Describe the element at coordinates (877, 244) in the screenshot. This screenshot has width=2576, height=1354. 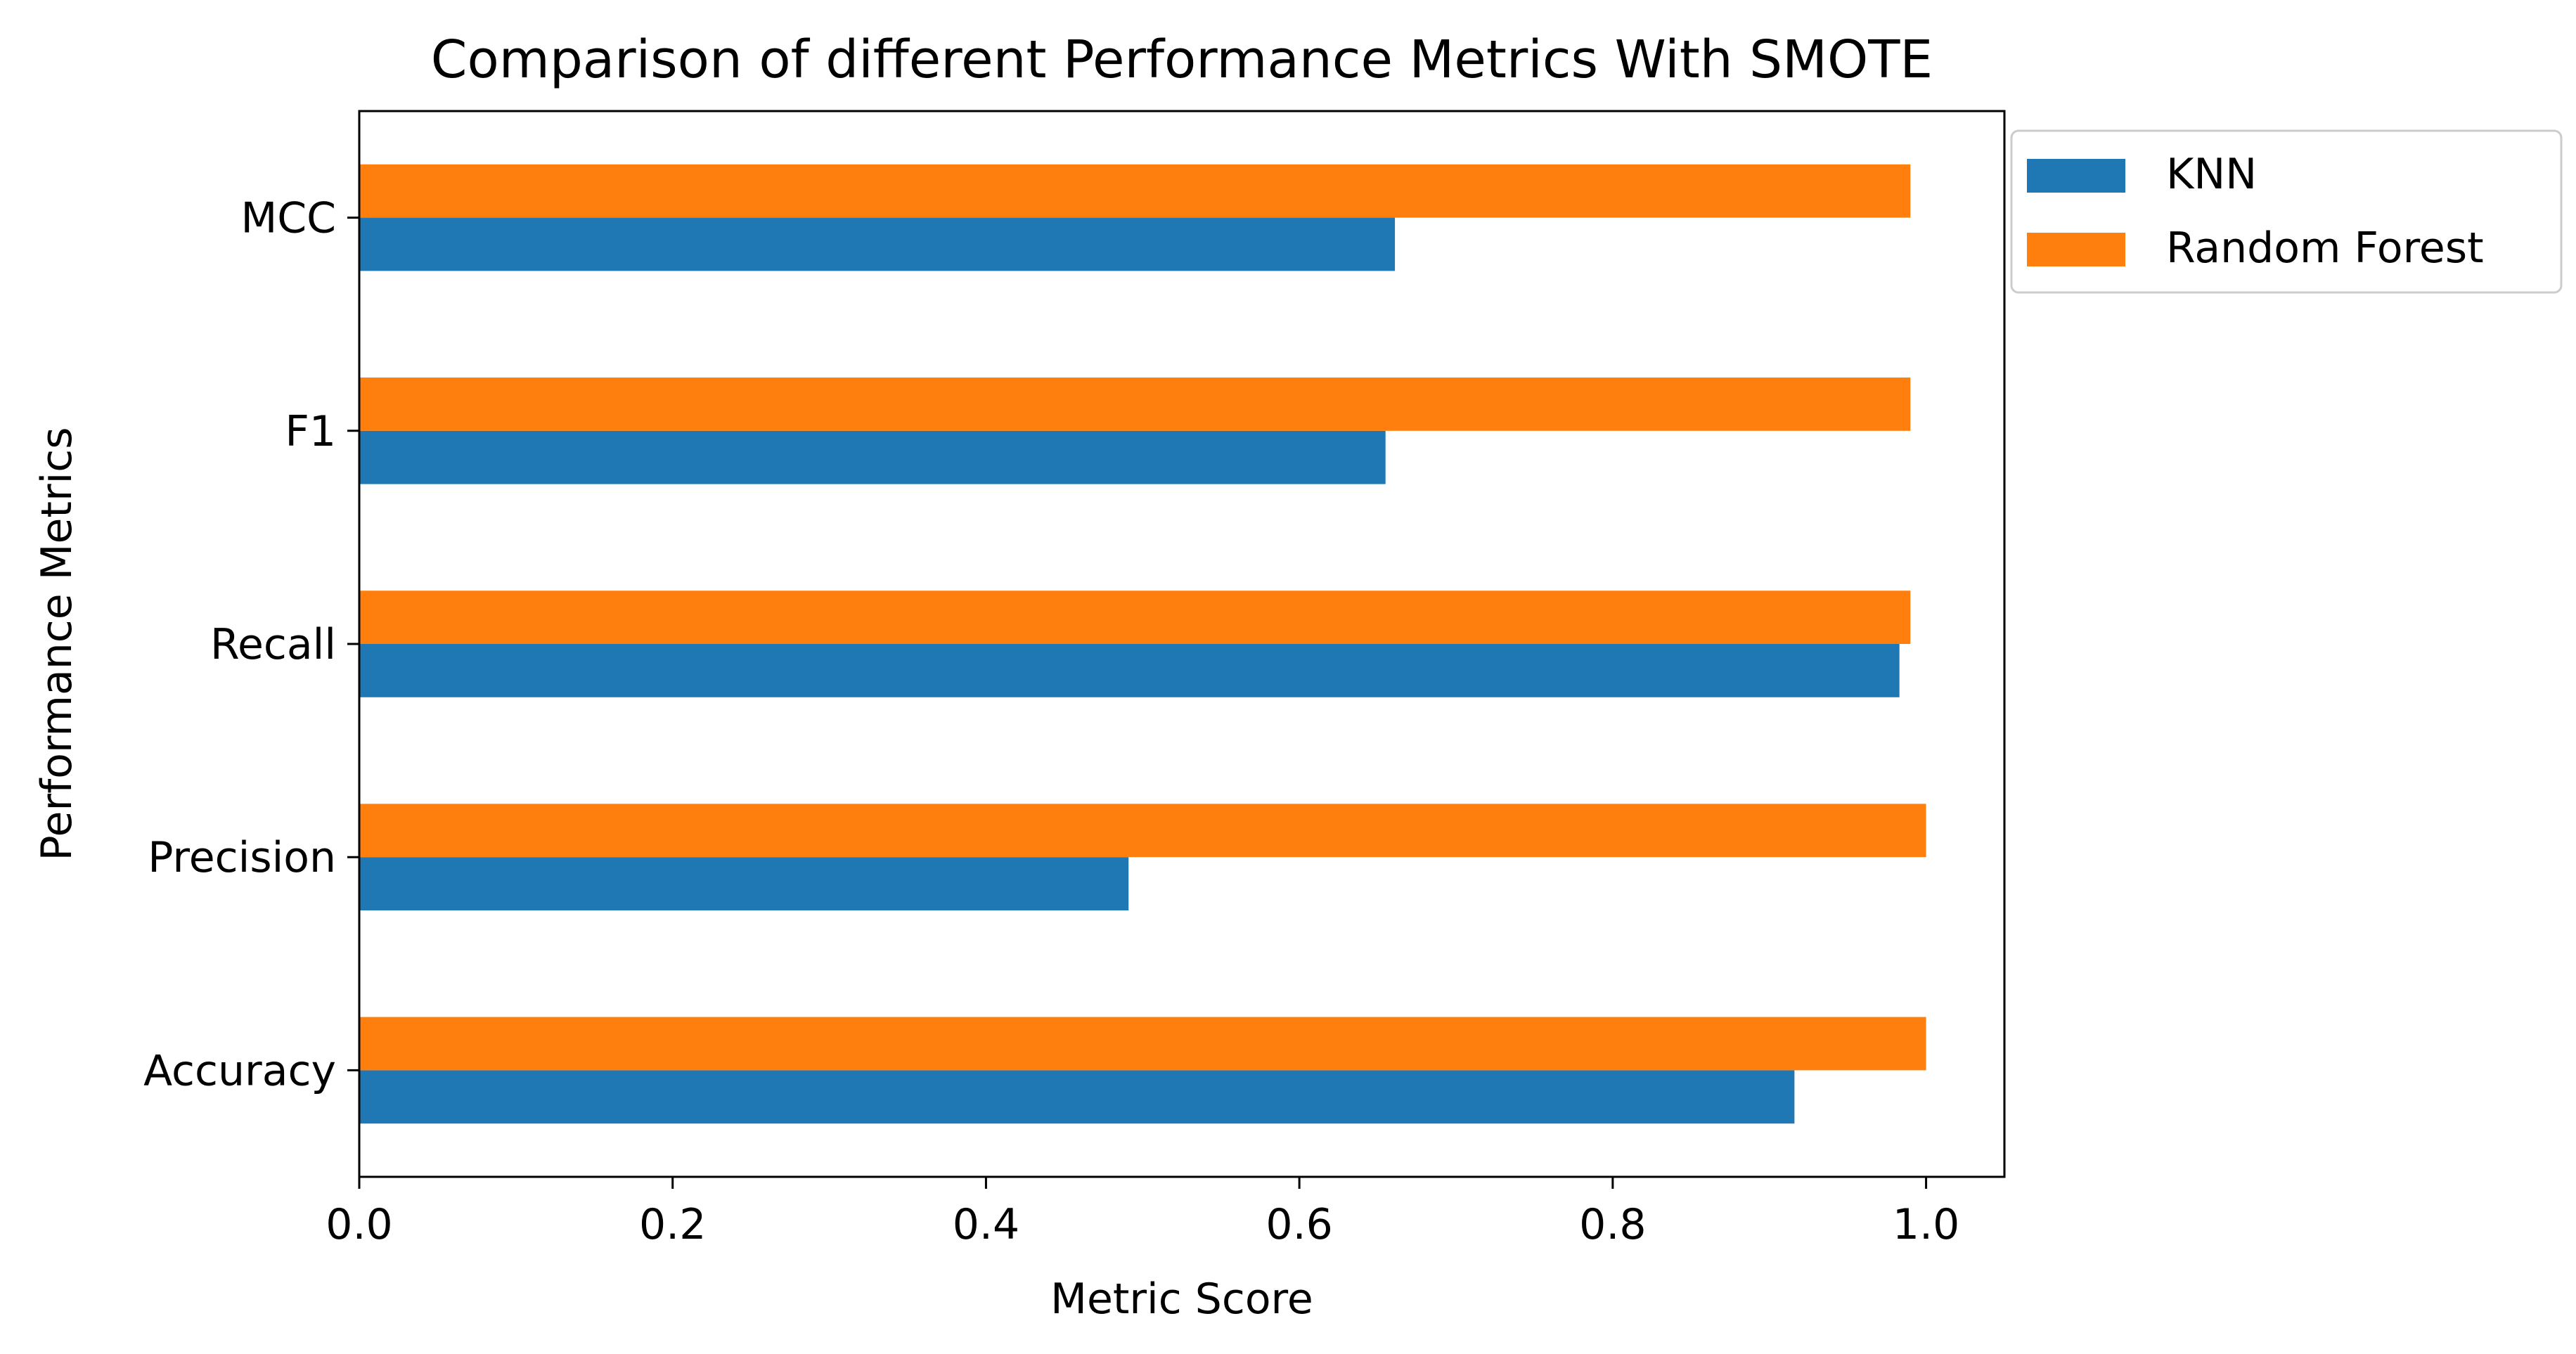
I see `bar-knn-mcc` at that location.